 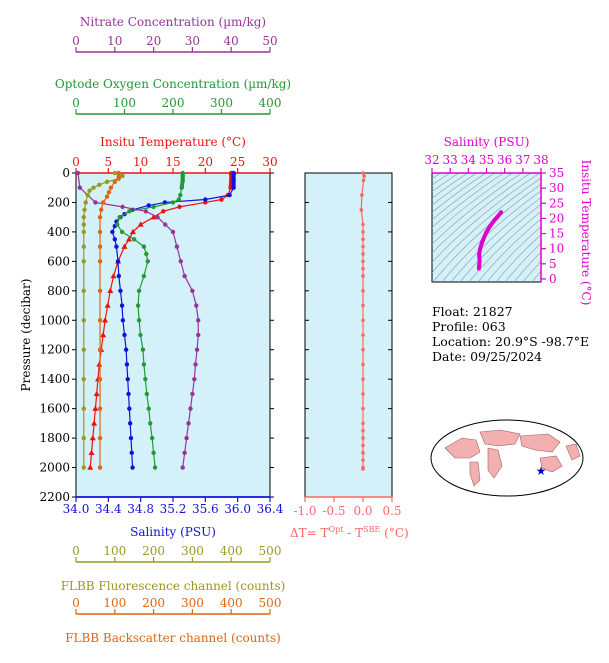 I want to click on salinity-tick-label-36.4: 36.4, so click(x=270, y=509).